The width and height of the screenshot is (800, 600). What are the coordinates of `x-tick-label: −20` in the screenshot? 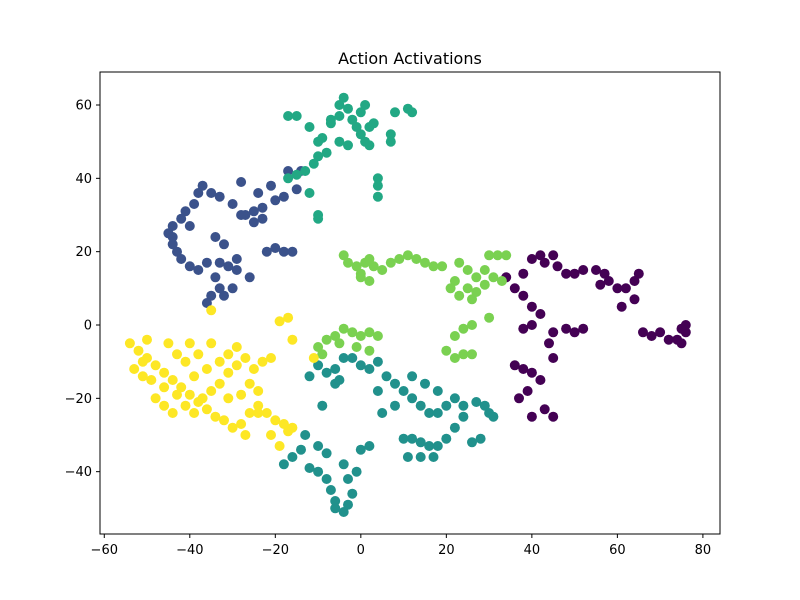 It's located at (275, 550).